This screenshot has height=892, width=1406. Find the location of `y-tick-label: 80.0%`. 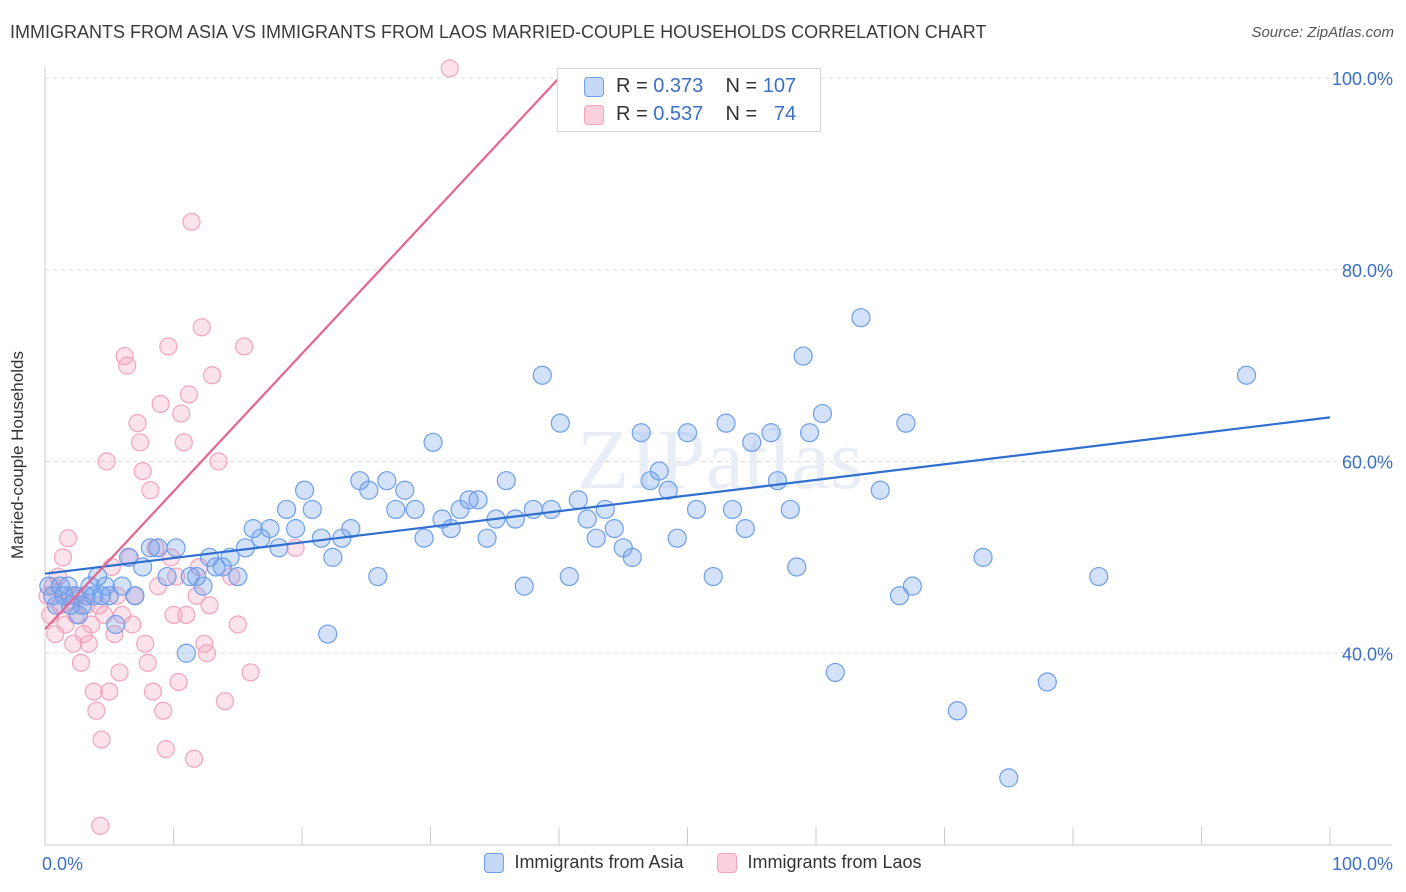

y-tick-label: 80.0% is located at coordinates (1367, 271).